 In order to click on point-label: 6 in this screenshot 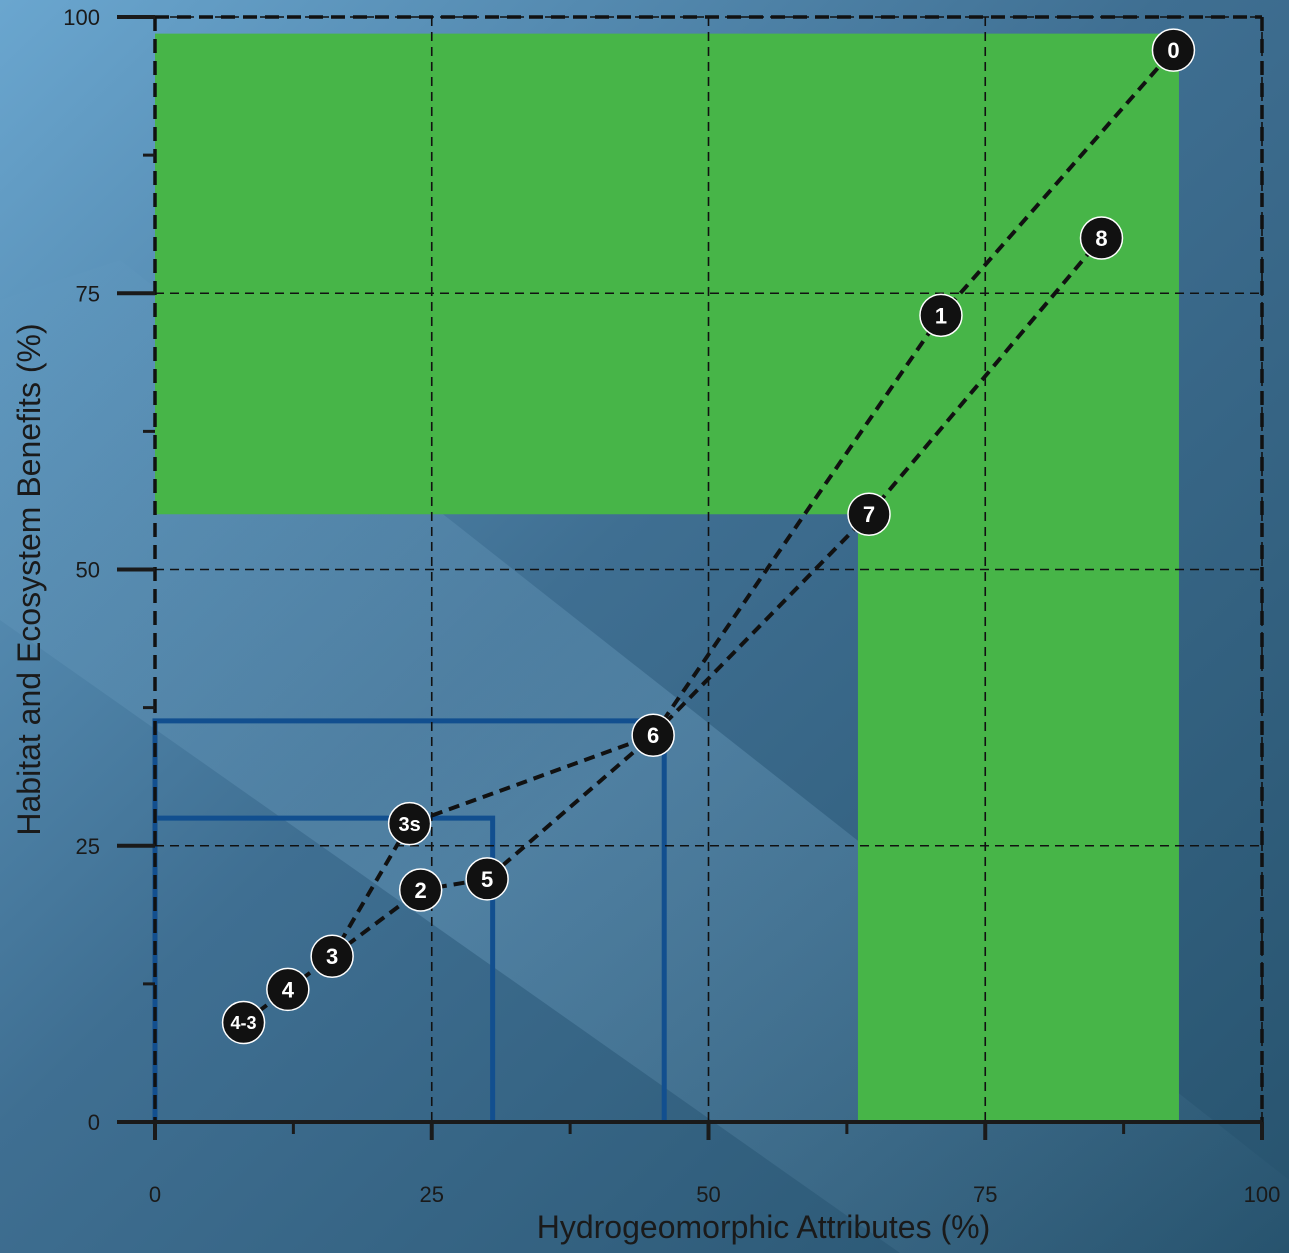, I will do `click(653, 735)`.